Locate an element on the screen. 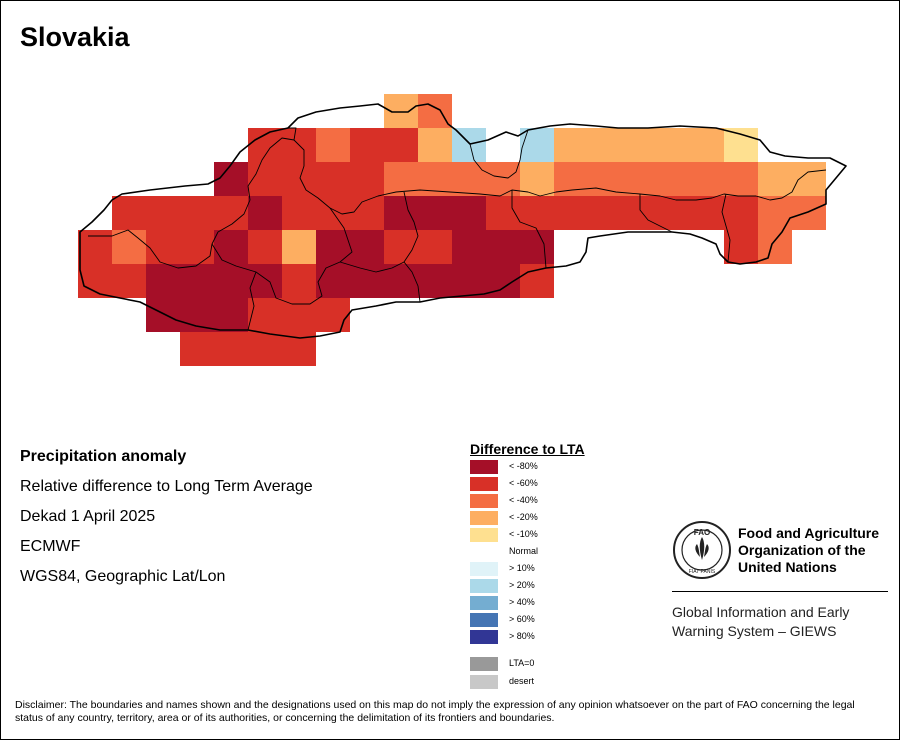 The width and height of the screenshot is (900, 740). legend-label: LTA=0 is located at coordinates (522, 663).